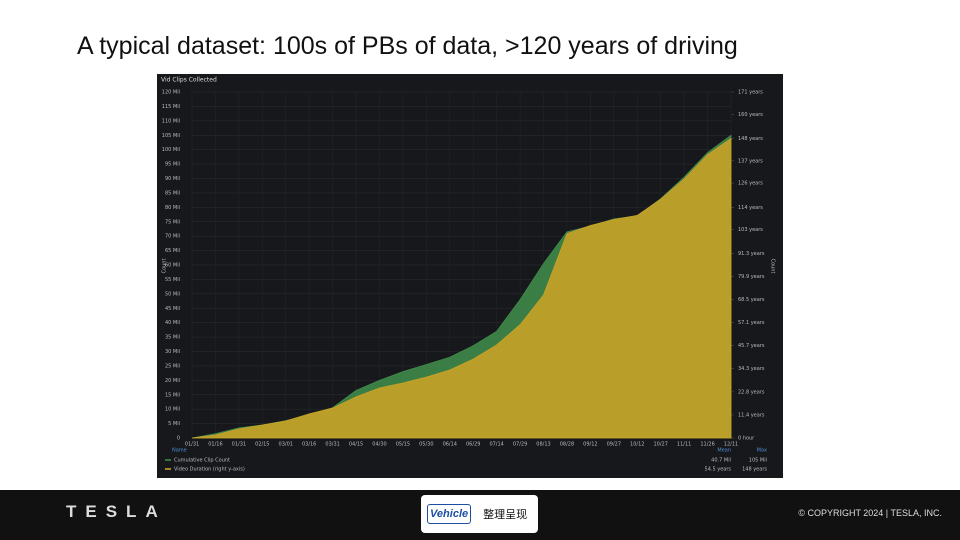 The height and width of the screenshot is (540, 960). I want to click on y-tick-label: 90 Mil, so click(172, 179).